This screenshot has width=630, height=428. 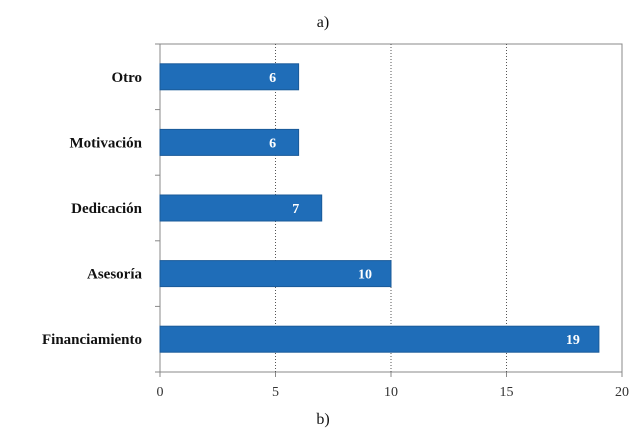 What do you see at coordinates (114, 275) in the screenshot?
I see `category-label-asesoría: Asesoría` at bounding box center [114, 275].